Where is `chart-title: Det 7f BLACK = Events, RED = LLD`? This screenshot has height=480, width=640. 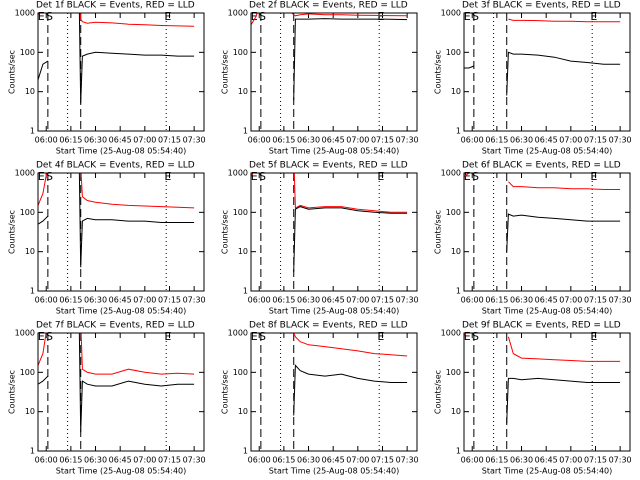 chart-title: Det 7f BLACK = Events, RED = LLD is located at coordinates (115, 326).